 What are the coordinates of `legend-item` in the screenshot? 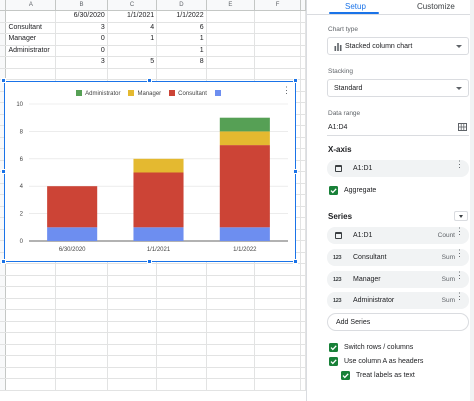 It's located at (219, 93).